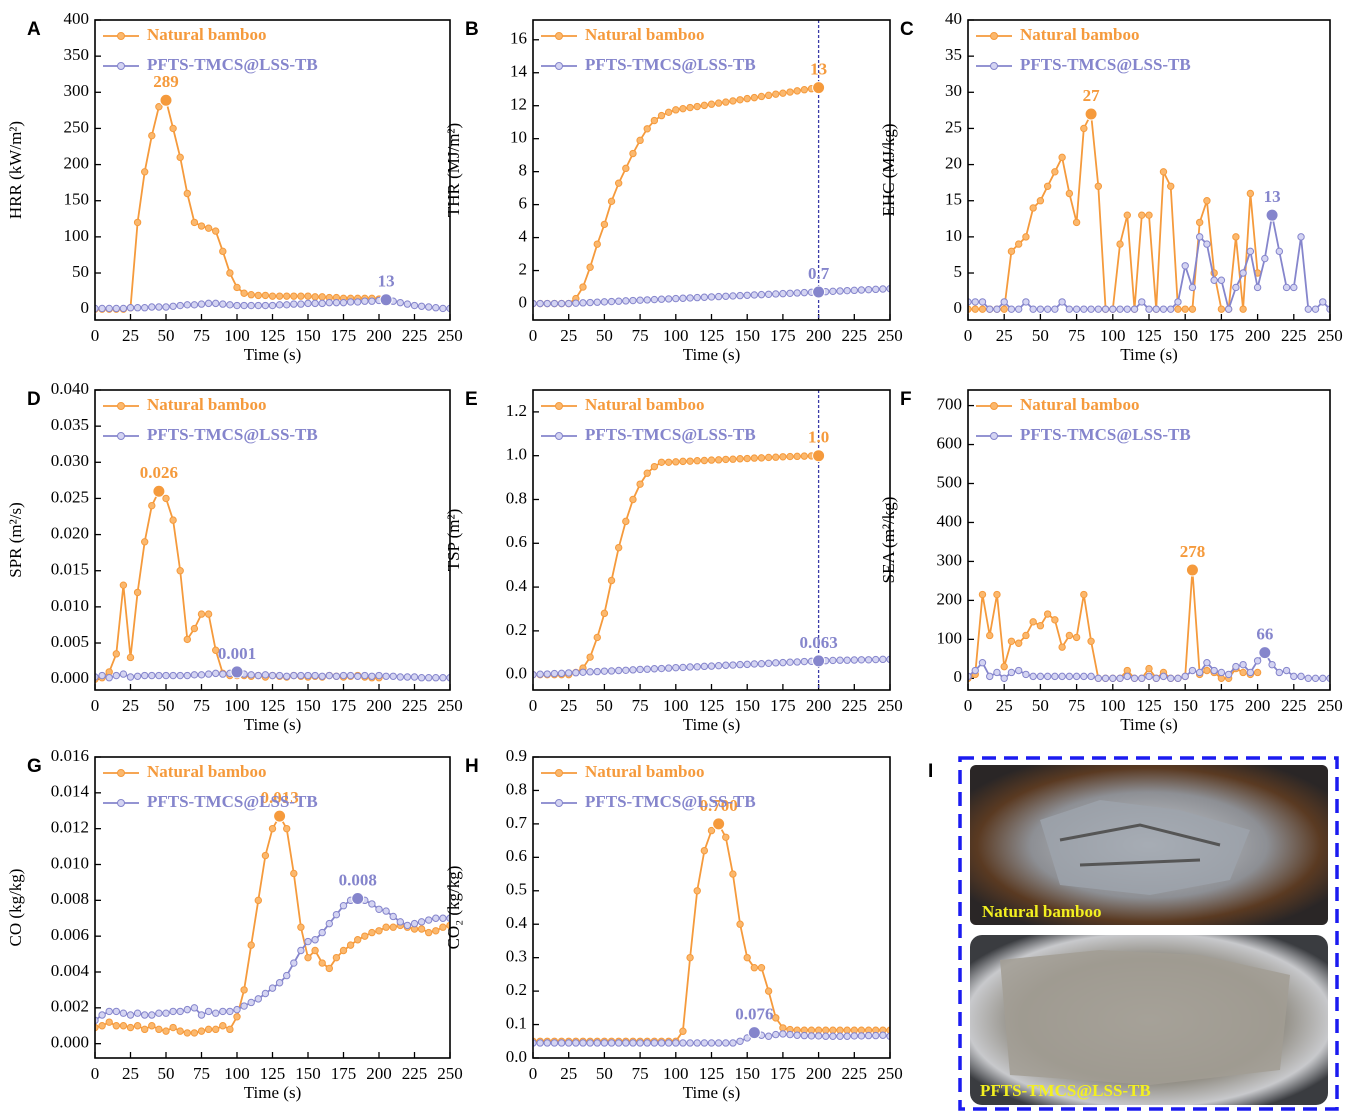  Describe the element at coordinates (201, 335) in the screenshot. I see `x-tick-label: 75` at that location.